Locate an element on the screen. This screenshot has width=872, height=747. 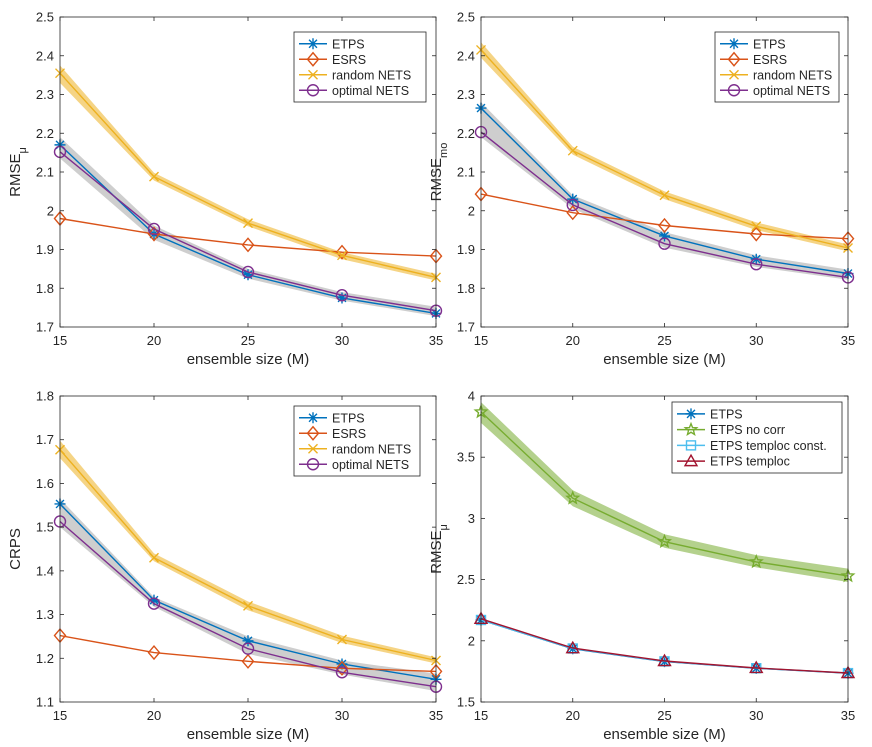
y-tick-label: 1.5 is located at coordinates (466, 702).